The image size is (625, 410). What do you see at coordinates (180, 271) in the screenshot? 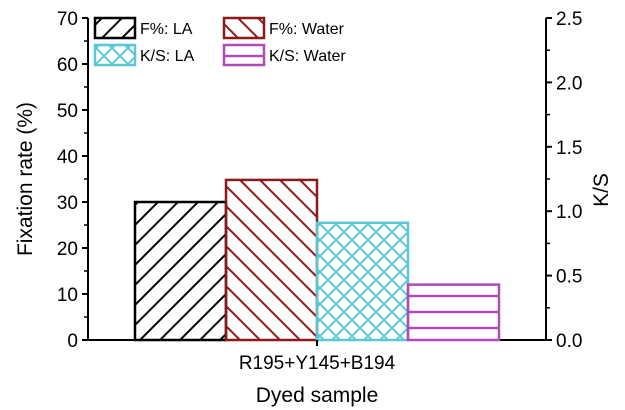
I see `bar-f-la` at bounding box center [180, 271].